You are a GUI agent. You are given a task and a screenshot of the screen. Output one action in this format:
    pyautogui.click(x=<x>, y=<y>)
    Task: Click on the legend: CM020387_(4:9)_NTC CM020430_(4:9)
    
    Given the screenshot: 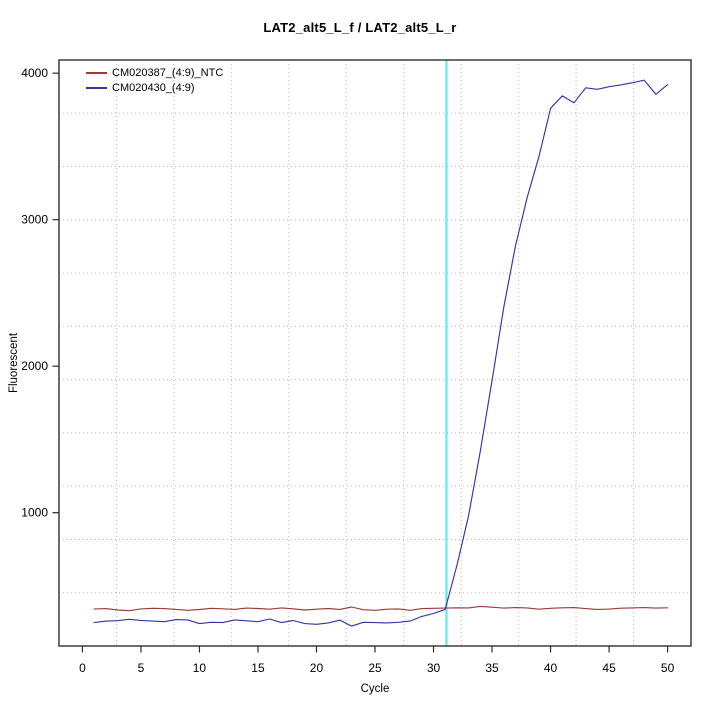 What is the action you would take?
    pyautogui.click(x=154, y=80)
    